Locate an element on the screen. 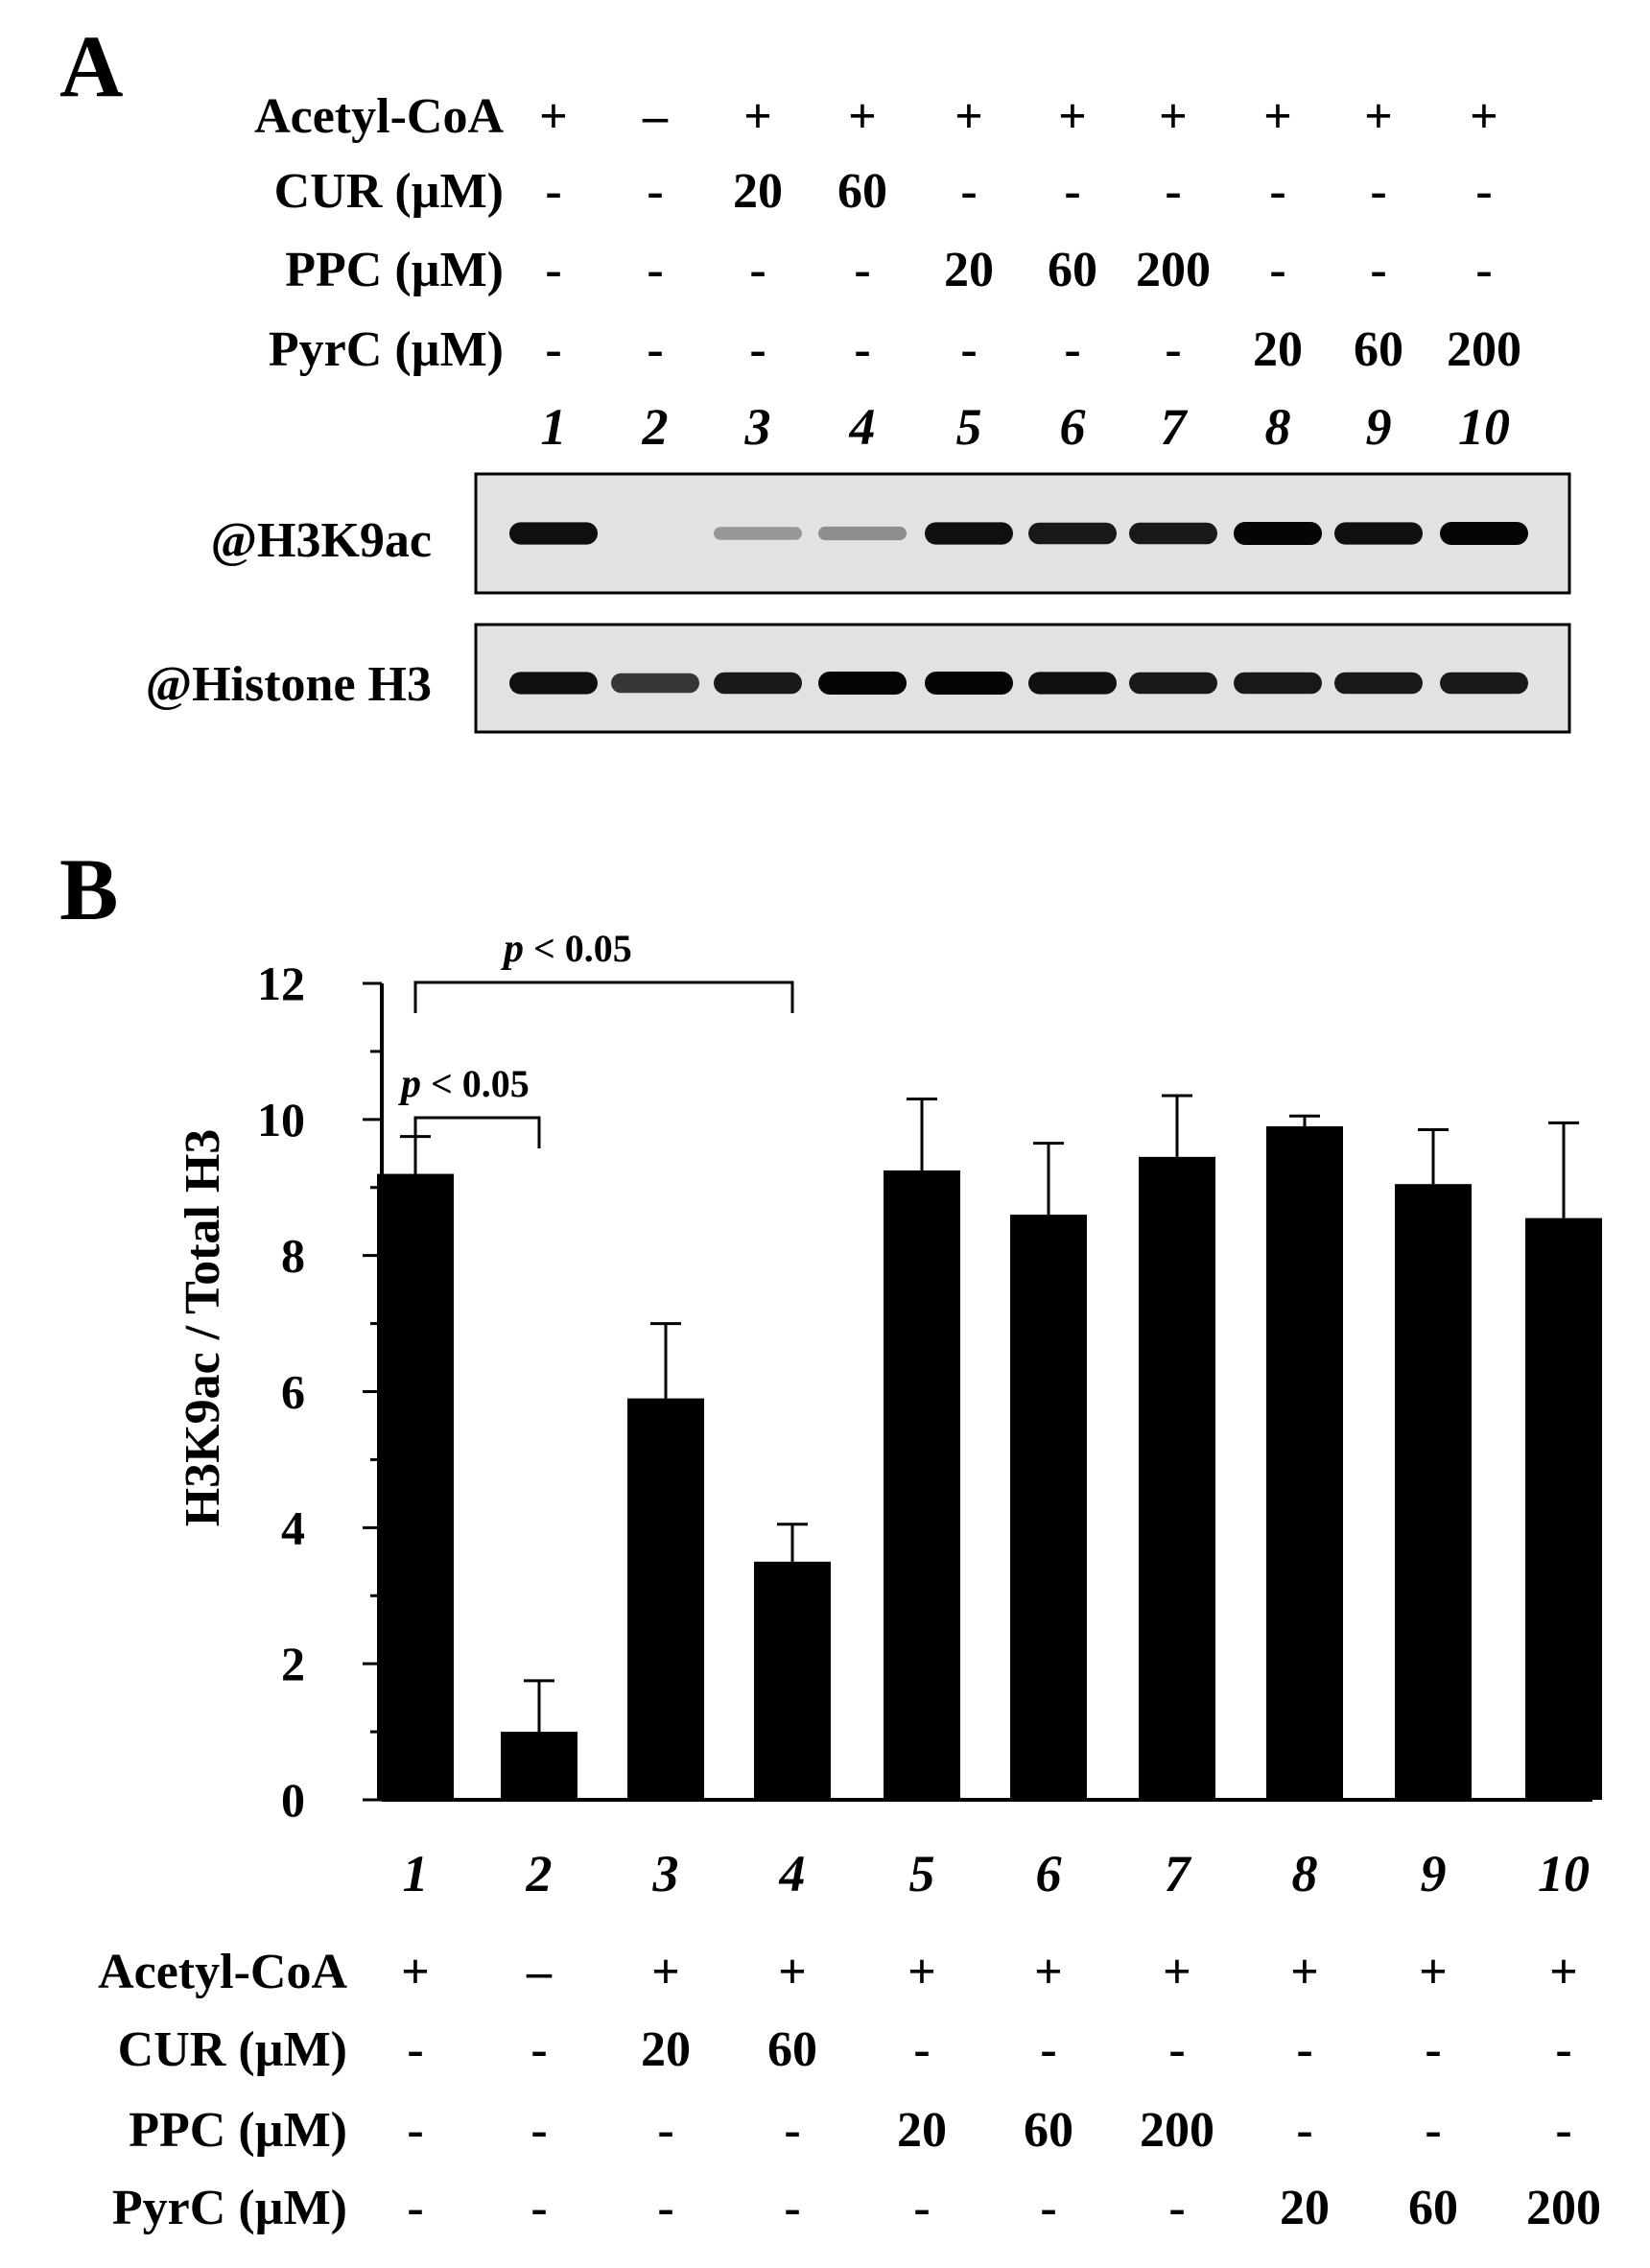 This screenshot has height=2268, width=1650. panel-a-lane-number: 10 is located at coordinates (1484, 427).